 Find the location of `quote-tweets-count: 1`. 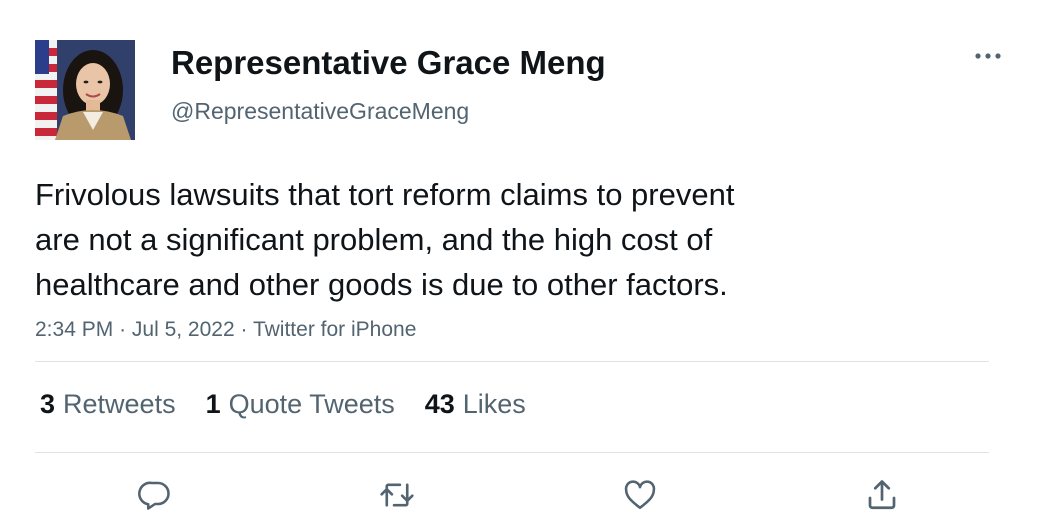

quote-tweets-count: 1 is located at coordinates (213, 404).